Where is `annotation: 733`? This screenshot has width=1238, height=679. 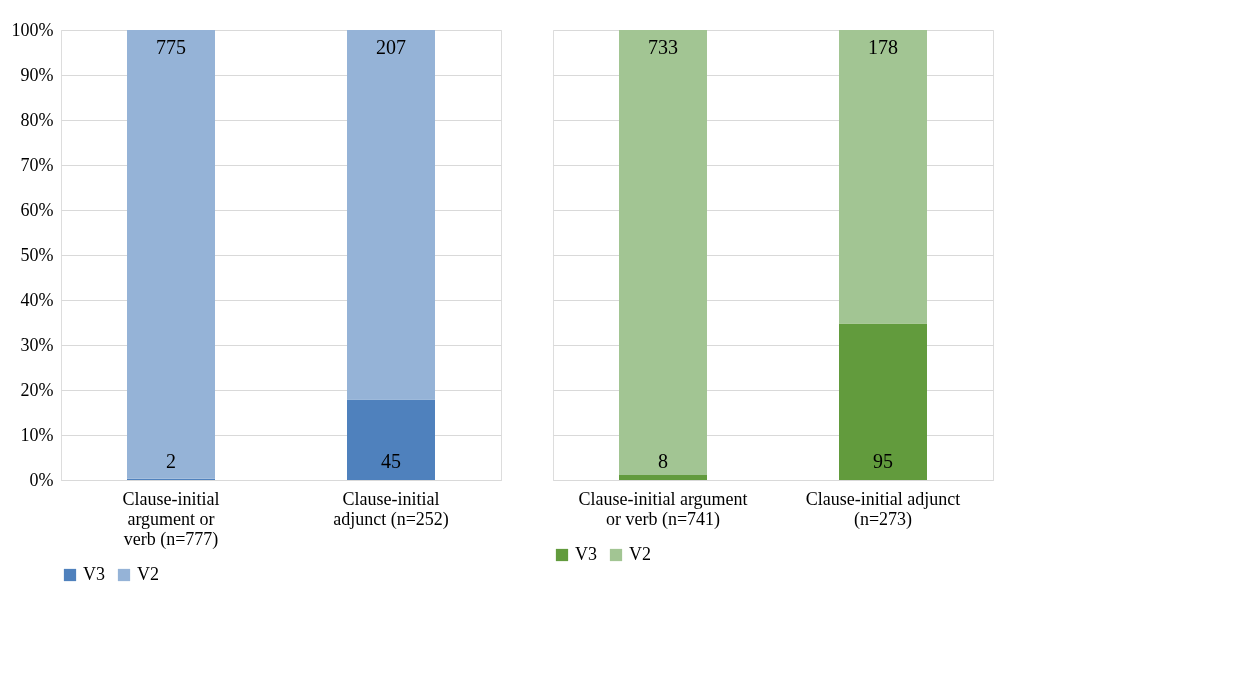
annotation: 733 is located at coordinates (663, 47).